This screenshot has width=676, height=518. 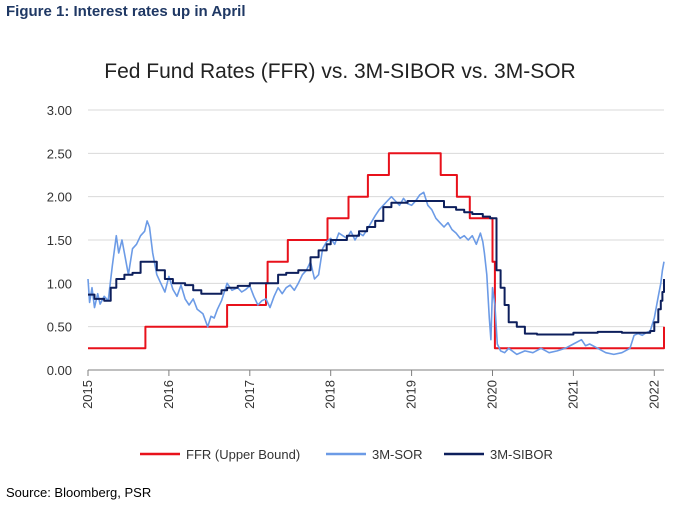 I want to click on x-tick-label: 2021, so click(x=572, y=394).